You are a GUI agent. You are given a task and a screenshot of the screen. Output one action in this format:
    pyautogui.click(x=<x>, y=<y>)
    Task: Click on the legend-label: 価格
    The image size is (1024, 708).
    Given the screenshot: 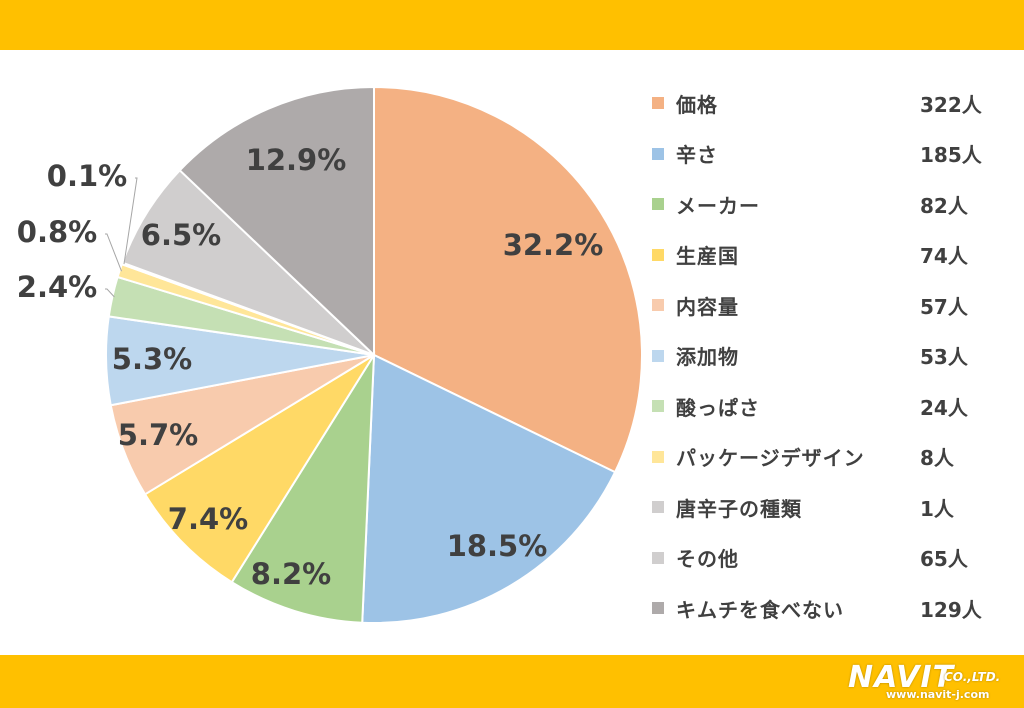 What is the action you would take?
    pyautogui.click(x=697, y=104)
    